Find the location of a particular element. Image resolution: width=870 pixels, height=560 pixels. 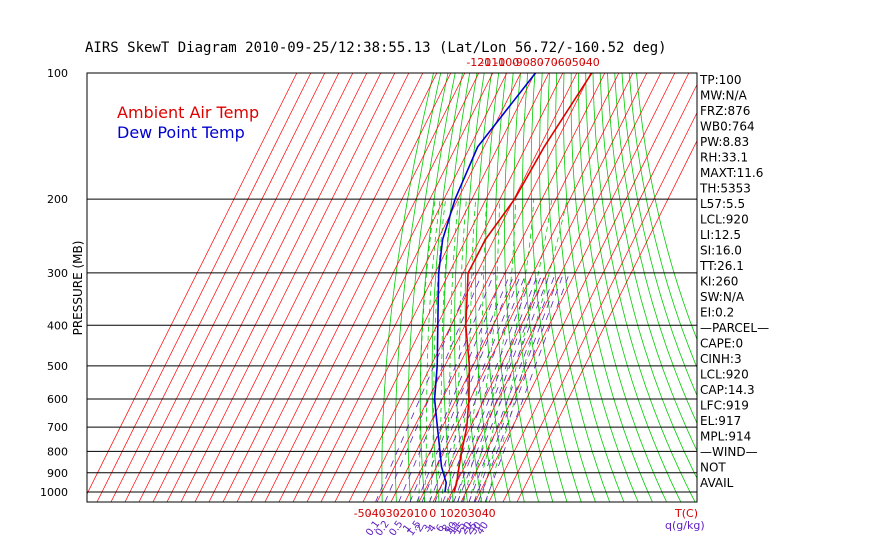

pressure-tick-label: 400 is located at coordinates (57, 325).